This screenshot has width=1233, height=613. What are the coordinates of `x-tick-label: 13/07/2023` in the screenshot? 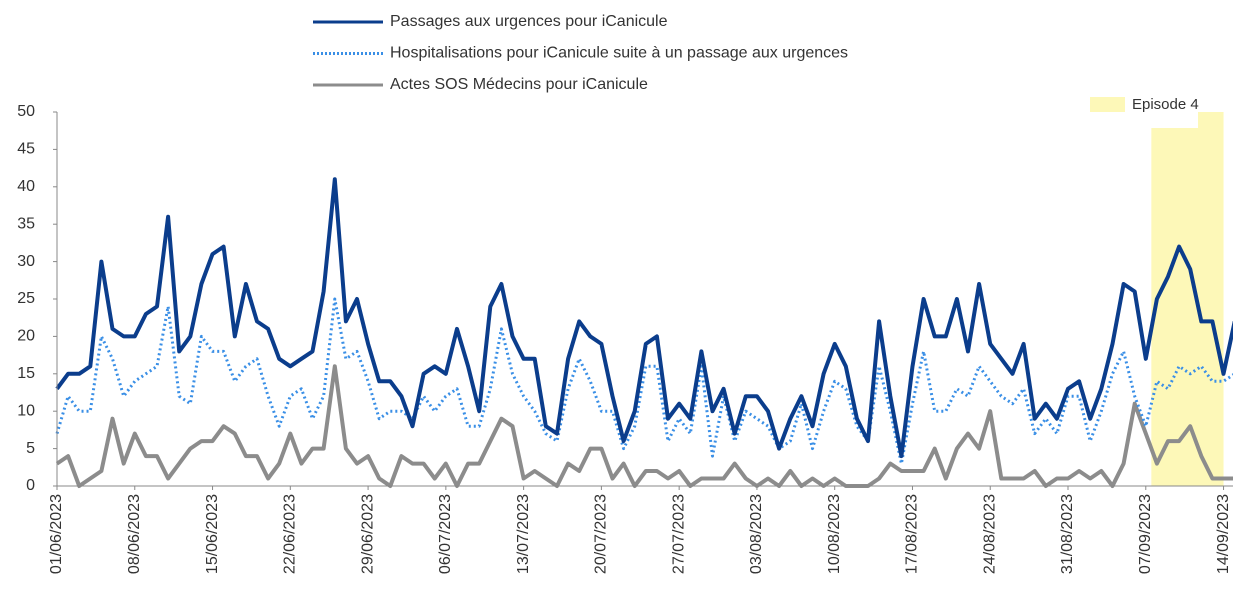 It's located at (523, 534).